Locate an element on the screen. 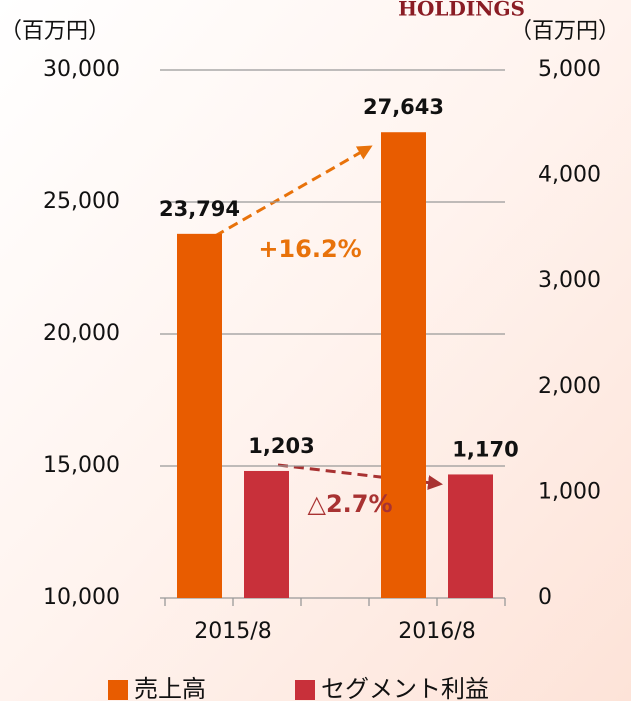 This screenshot has width=631, height=701. data-label: 27,643 is located at coordinates (403, 107).